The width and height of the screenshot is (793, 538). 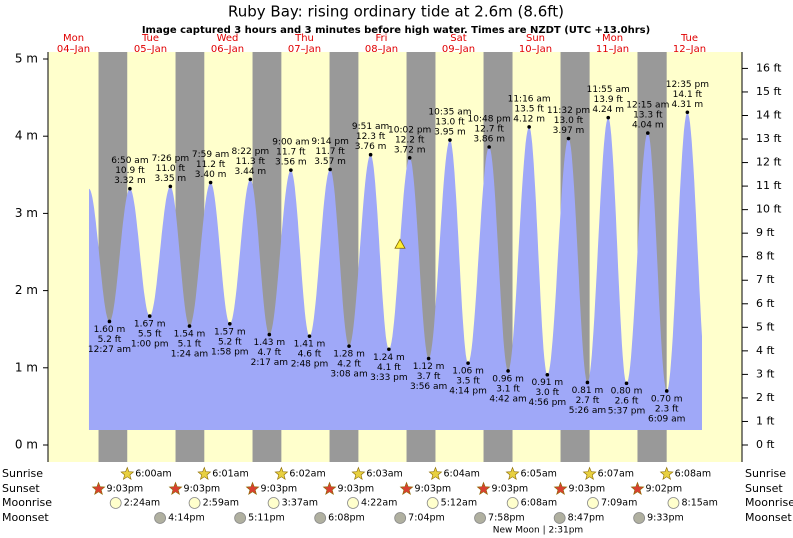 What do you see at coordinates (449, 113) in the screenshot?
I see `tide-label: 10:35 am` at bounding box center [449, 113].